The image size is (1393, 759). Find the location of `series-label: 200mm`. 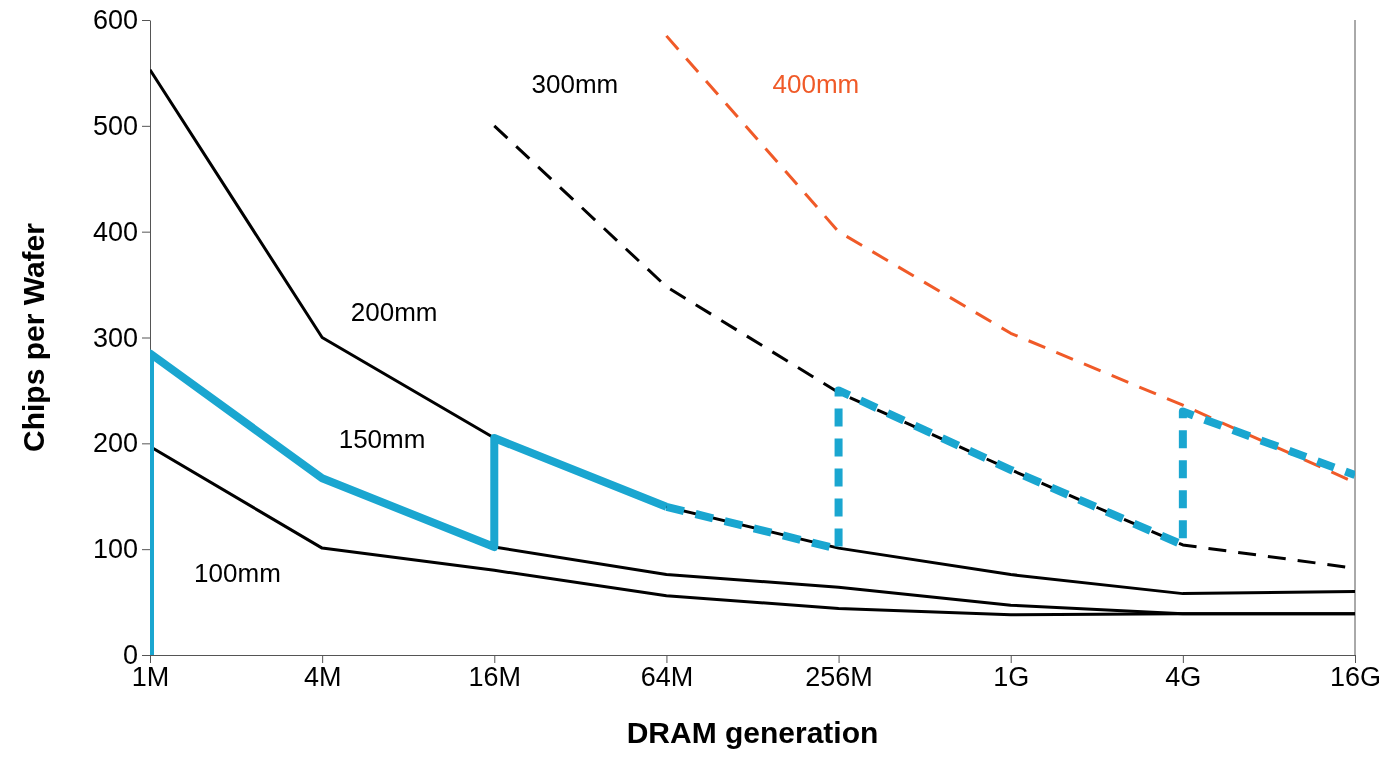

series-label: 200mm is located at coordinates (394, 312).